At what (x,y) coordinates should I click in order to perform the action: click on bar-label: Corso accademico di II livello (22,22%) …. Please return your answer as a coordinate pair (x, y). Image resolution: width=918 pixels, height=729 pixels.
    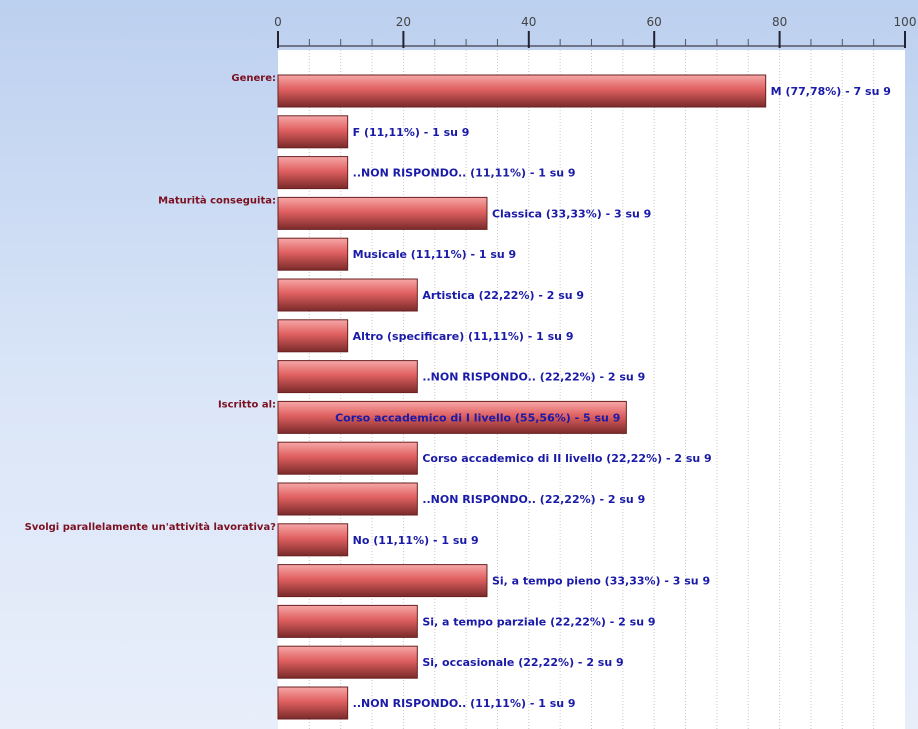
    Looking at the image, I should click on (566, 458).